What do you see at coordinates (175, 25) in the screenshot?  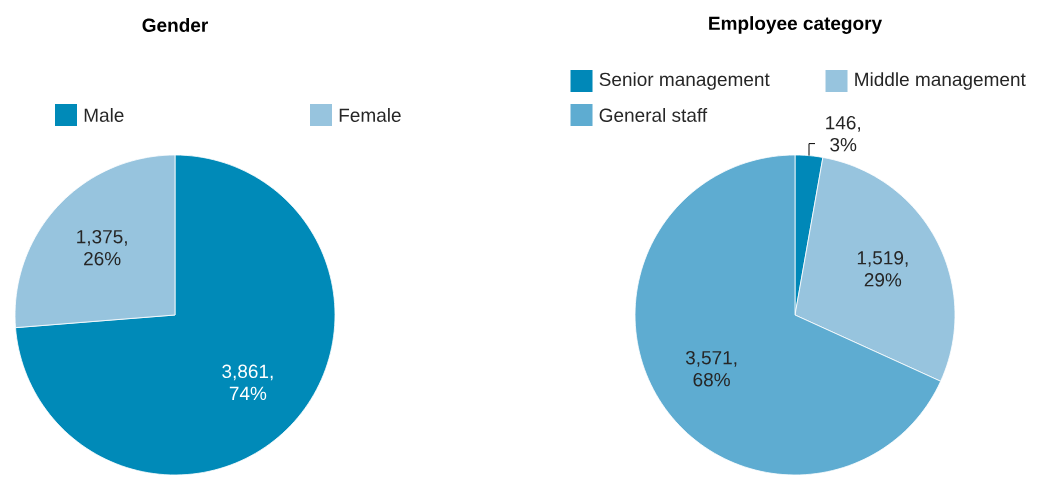 I see `chart-title: Gender` at bounding box center [175, 25].